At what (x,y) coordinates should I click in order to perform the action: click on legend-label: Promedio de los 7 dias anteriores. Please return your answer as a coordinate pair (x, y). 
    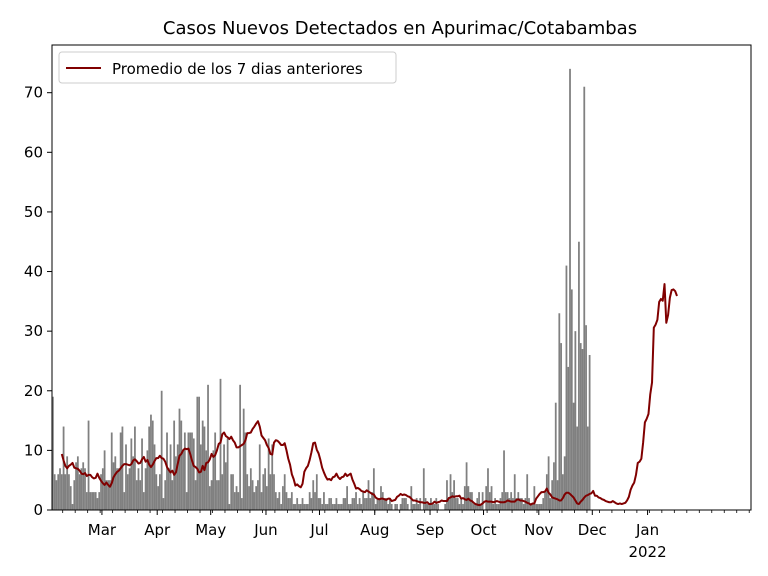
    Looking at the image, I should click on (237, 69).